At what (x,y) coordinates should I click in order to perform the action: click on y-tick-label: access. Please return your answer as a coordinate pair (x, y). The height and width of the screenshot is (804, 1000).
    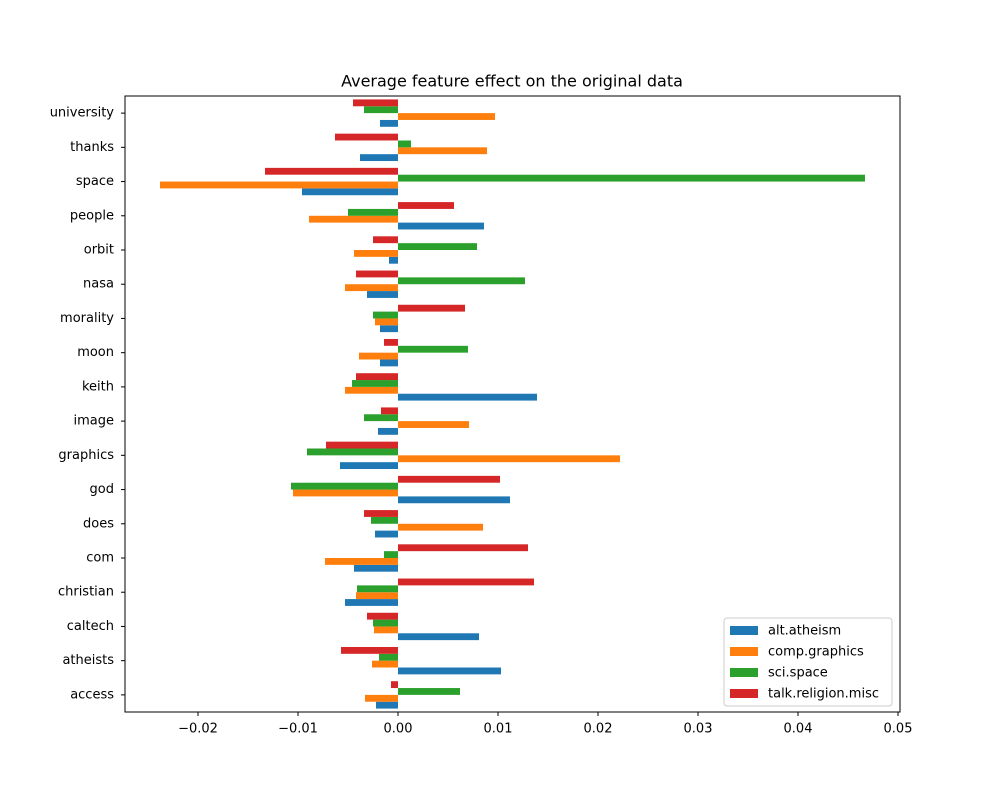
    Looking at the image, I should click on (92, 694).